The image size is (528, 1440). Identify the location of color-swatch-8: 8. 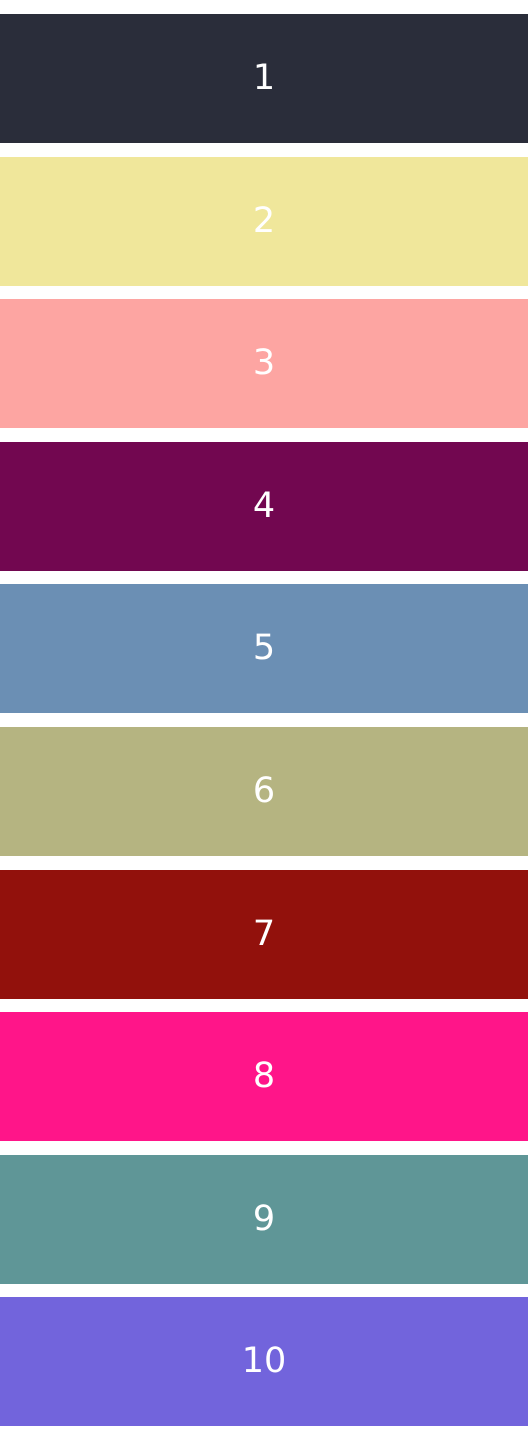
(264, 1077).